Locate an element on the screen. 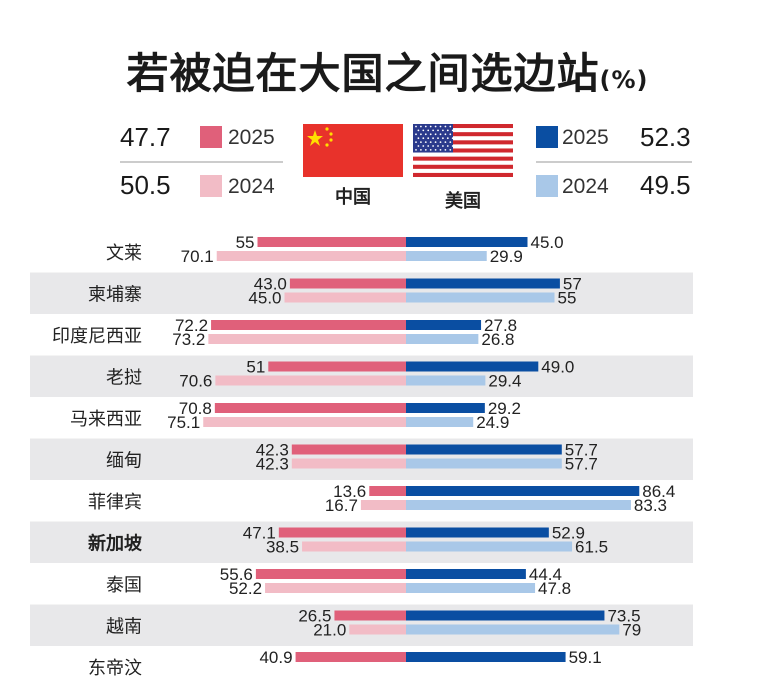 The height and width of the screenshot is (690, 775). value-label-china: 38.5 is located at coordinates (282, 547).